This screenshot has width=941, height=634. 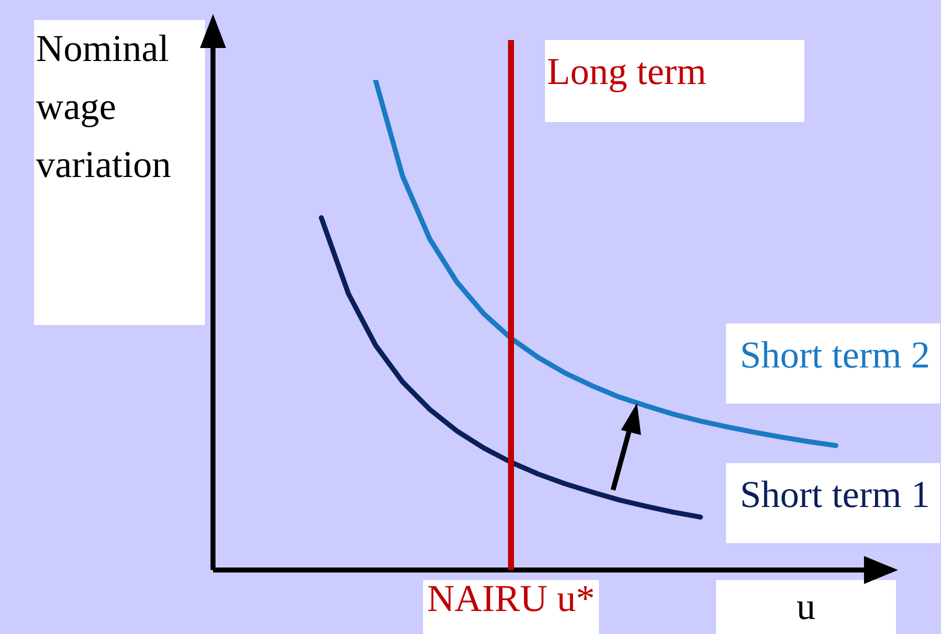 What do you see at coordinates (835, 355) in the screenshot?
I see `series-label: Short term 2` at bounding box center [835, 355].